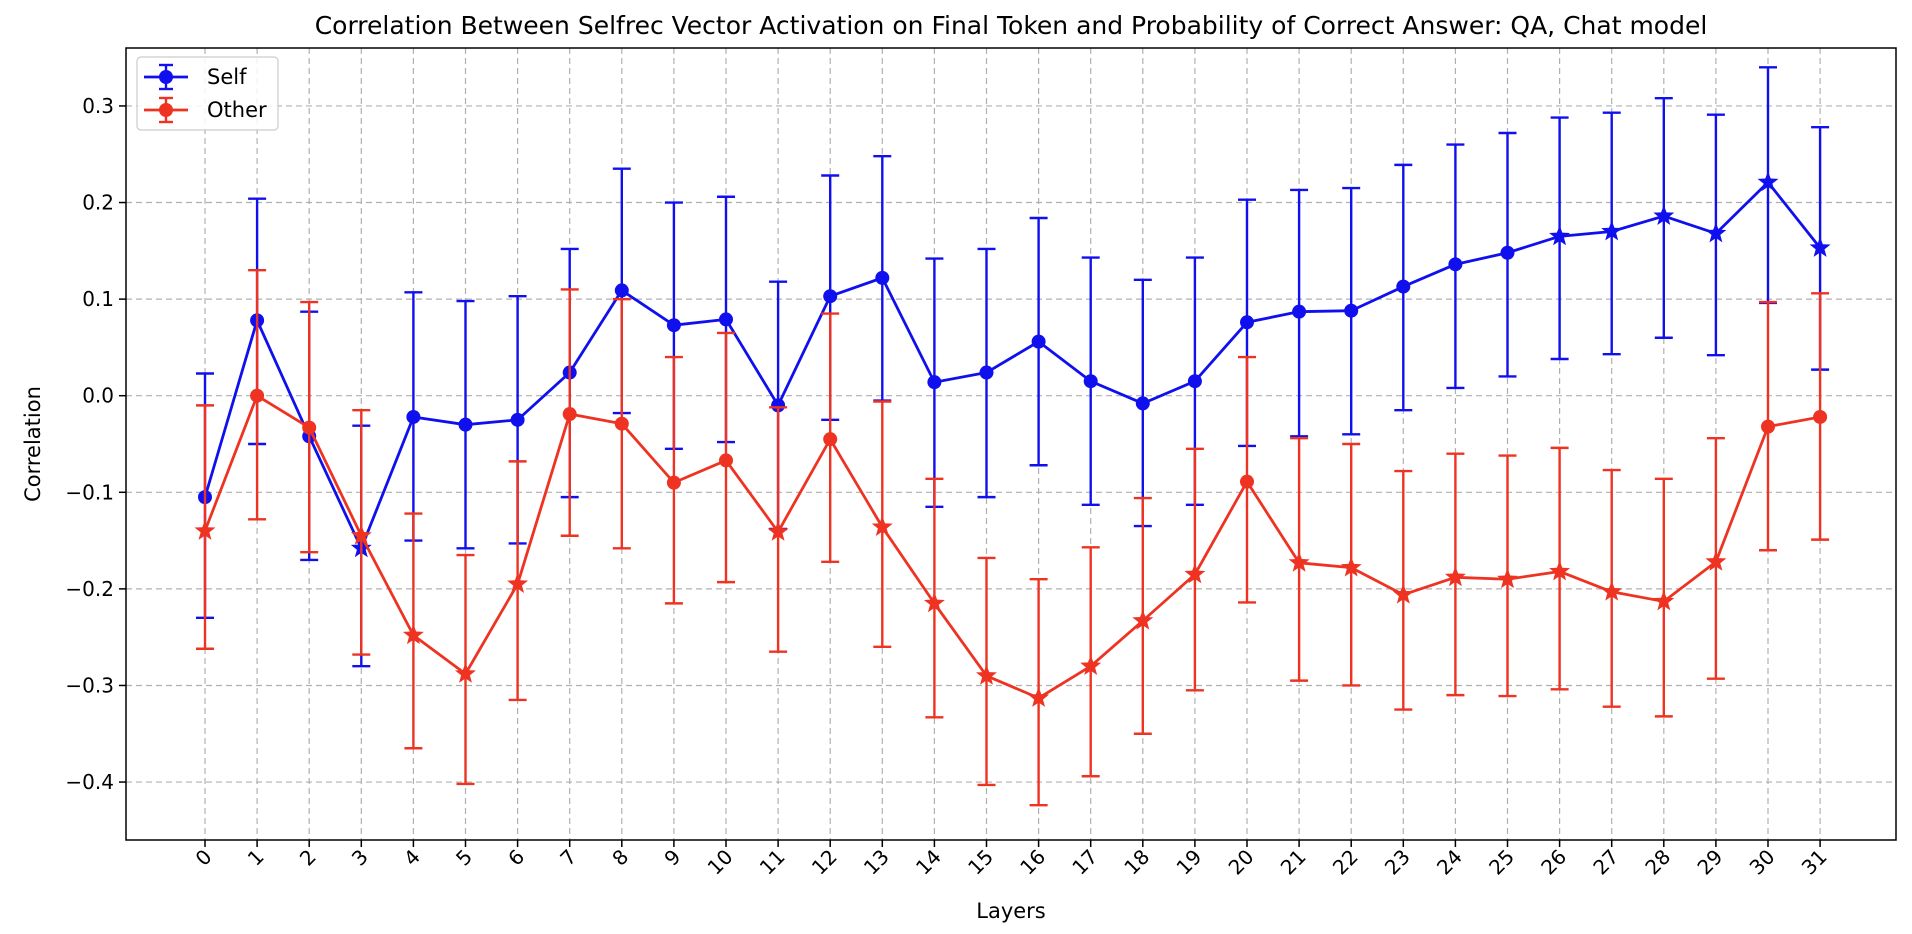  What do you see at coordinates (1605, 862) in the screenshot?
I see `x-tick-label: 27` at bounding box center [1605, 862].